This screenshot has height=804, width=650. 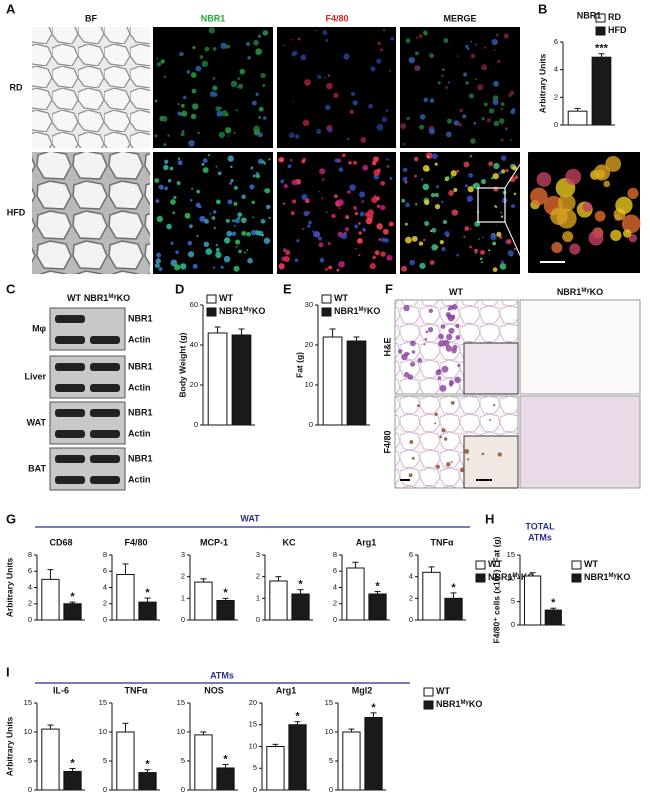 What do you see at coordinates (341, 298) in the screenshot?
I see `legend-label: WT` at bounding box center [341, 298].